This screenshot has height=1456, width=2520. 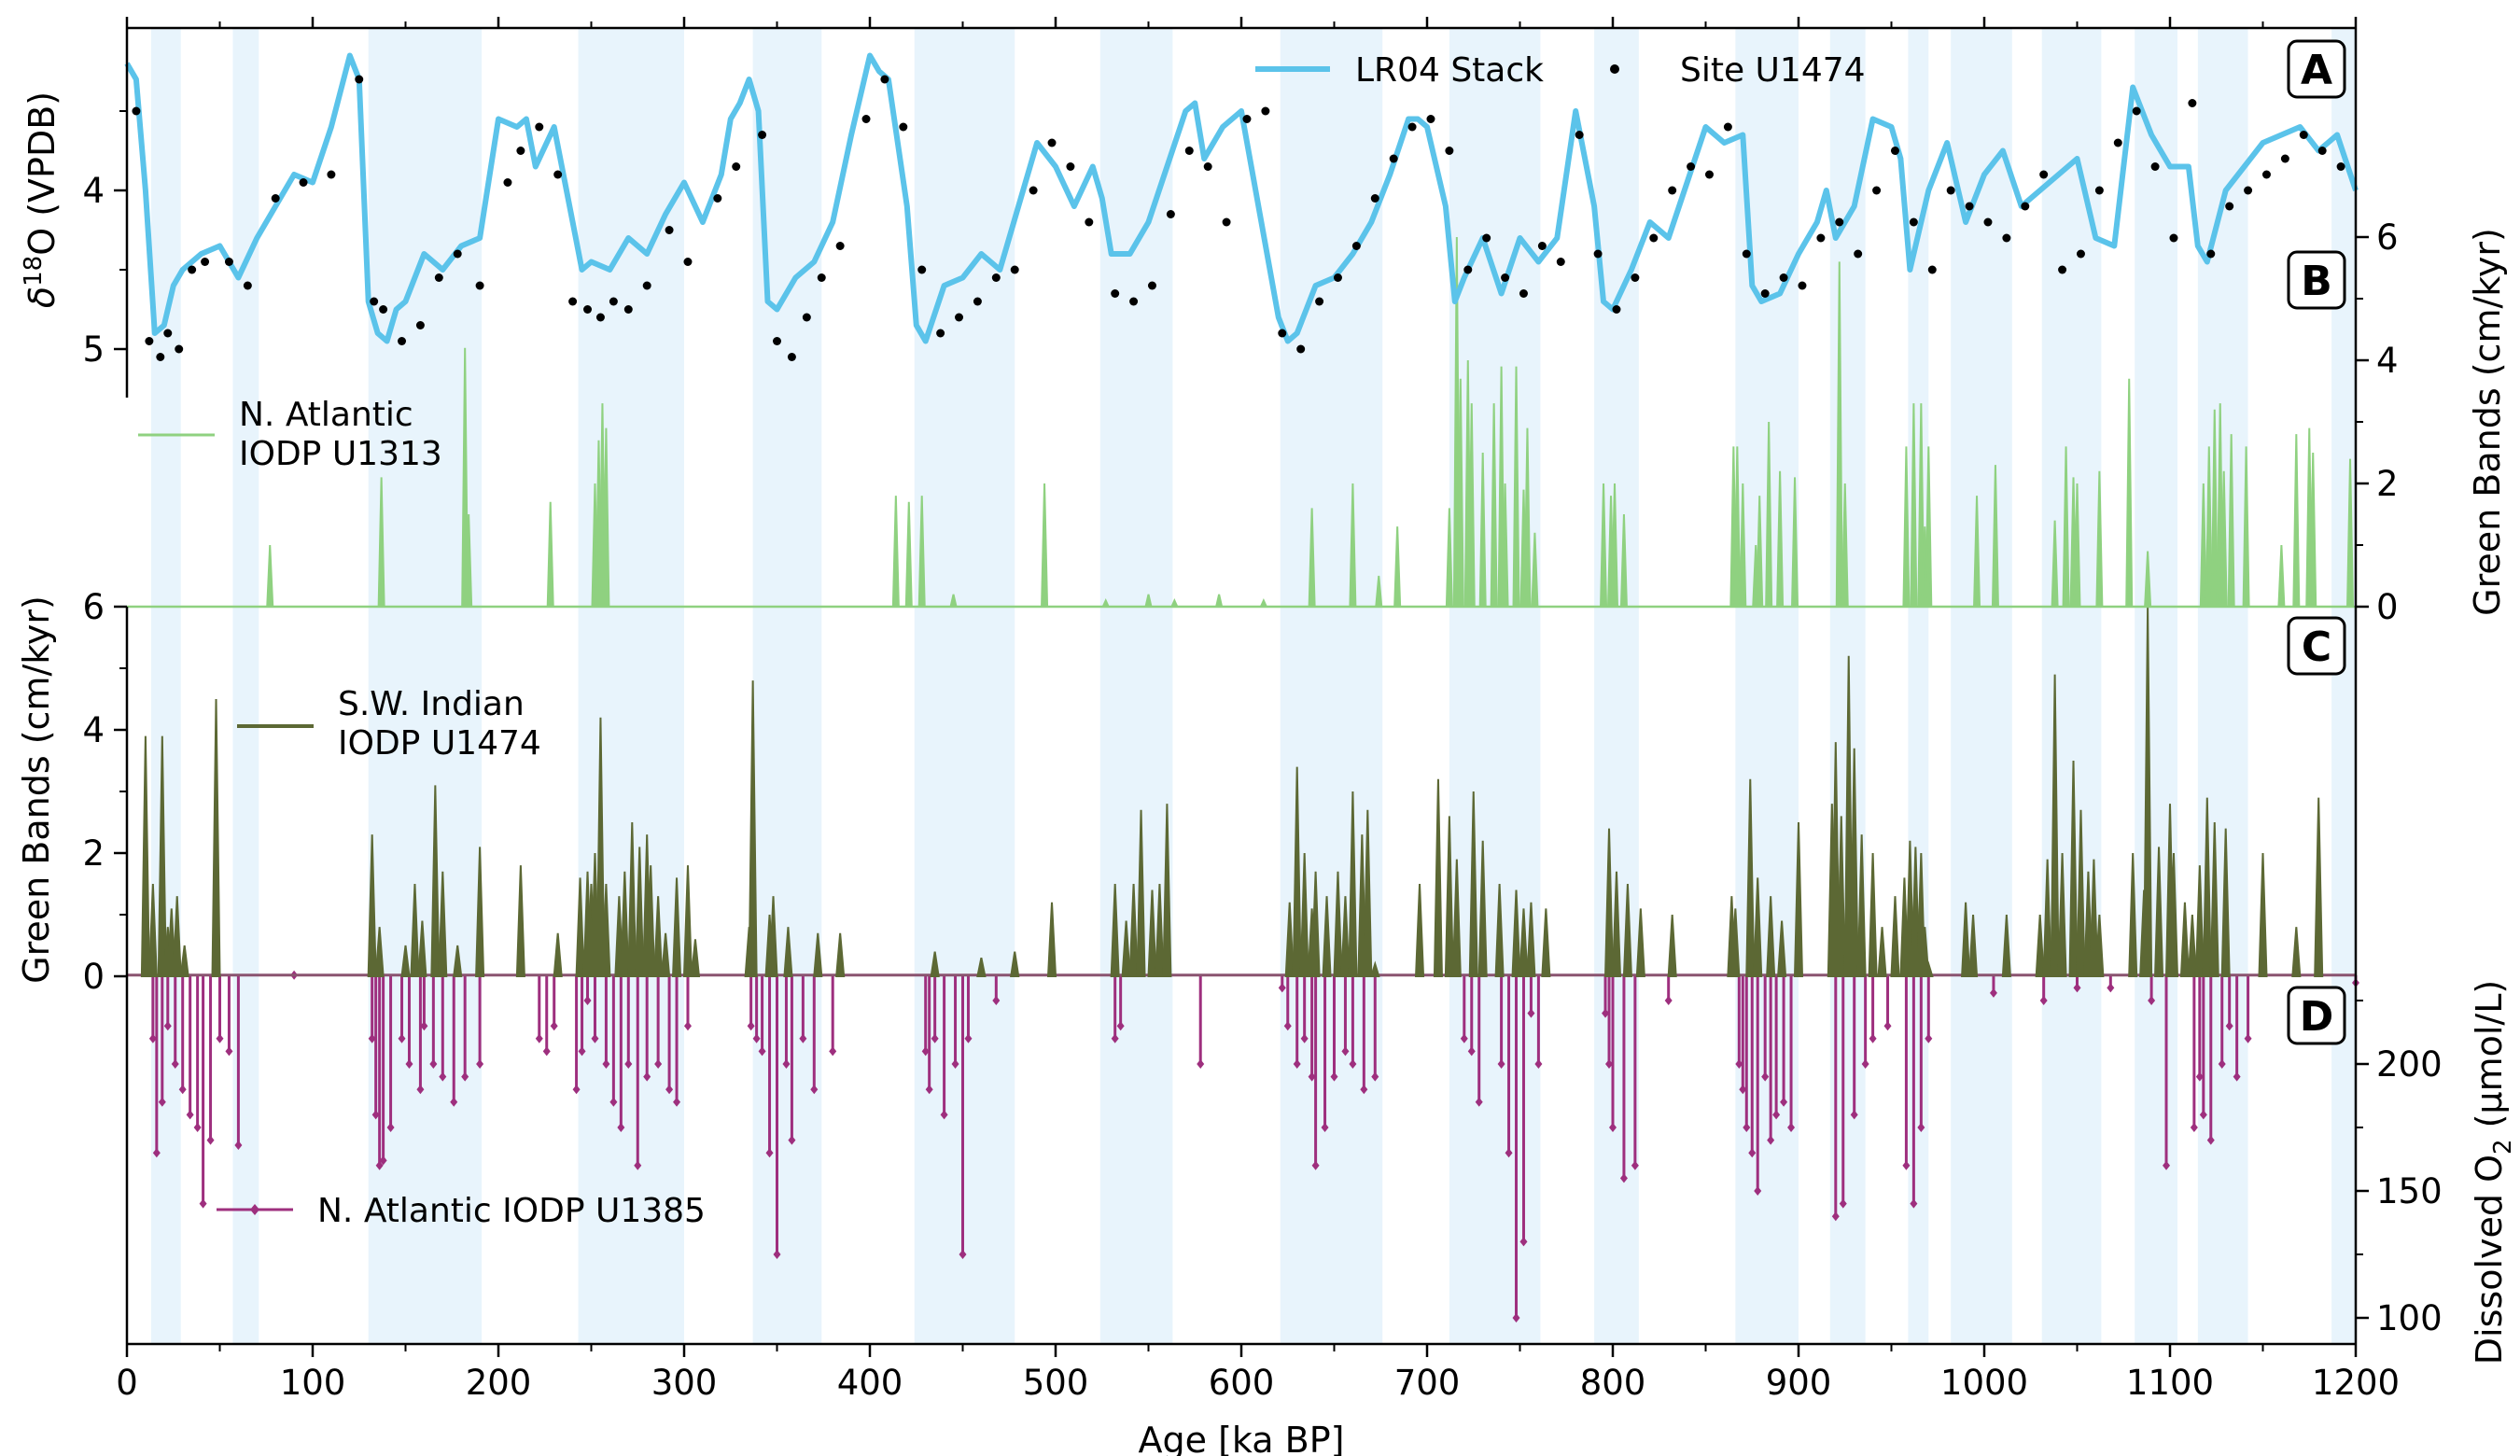 I want to click on x-tick-label: 200, so click(x=499, y=1383).